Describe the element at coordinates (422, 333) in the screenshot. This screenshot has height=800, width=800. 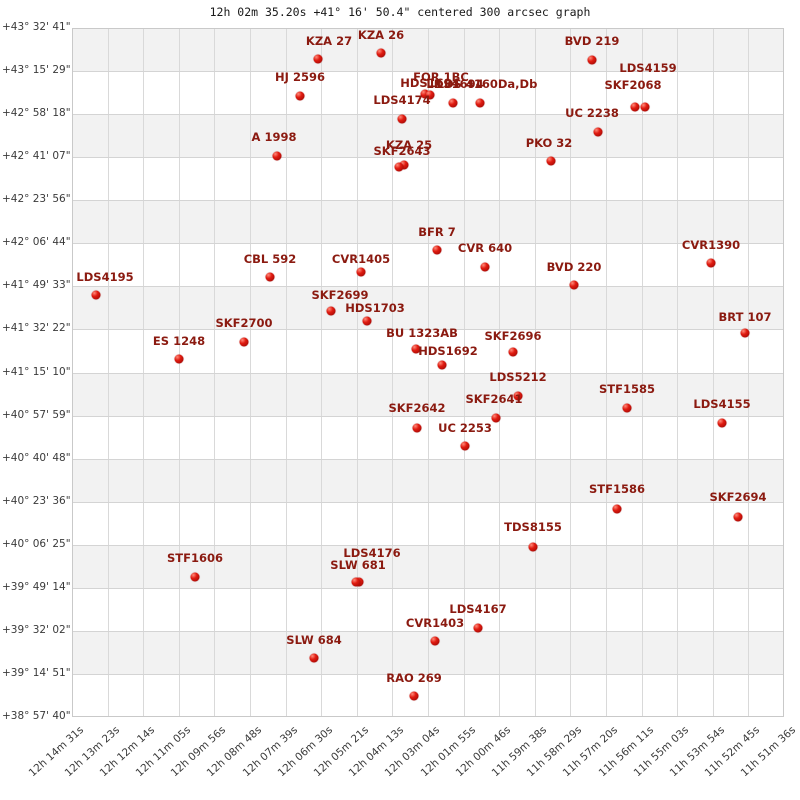
I see `star-label: BU 1323AB` at that location.